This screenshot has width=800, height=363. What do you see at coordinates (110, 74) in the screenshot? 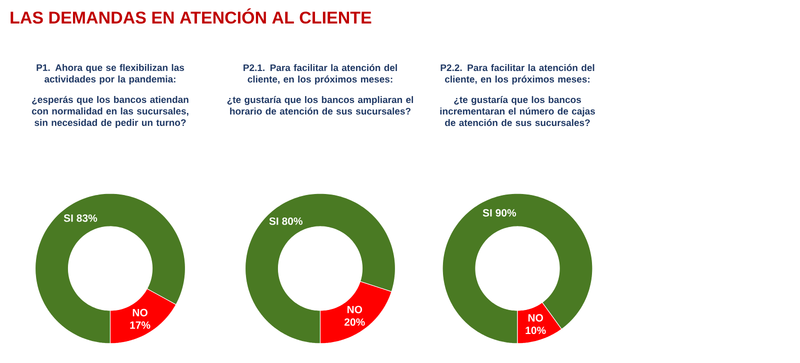
I see `chart-title: P1. Ahora que se flexibilizan las actividades por la pandemia:` at bounding box center [110, 74].